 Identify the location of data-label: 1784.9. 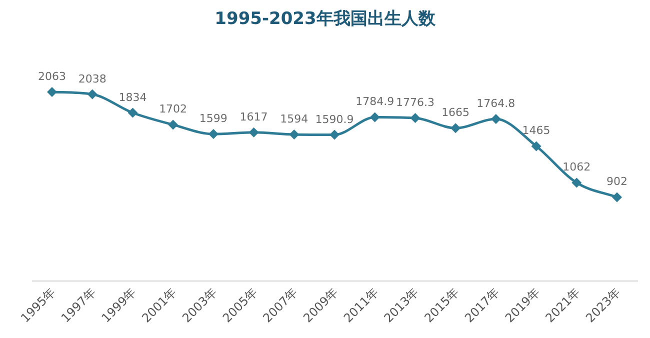
(375, 101).